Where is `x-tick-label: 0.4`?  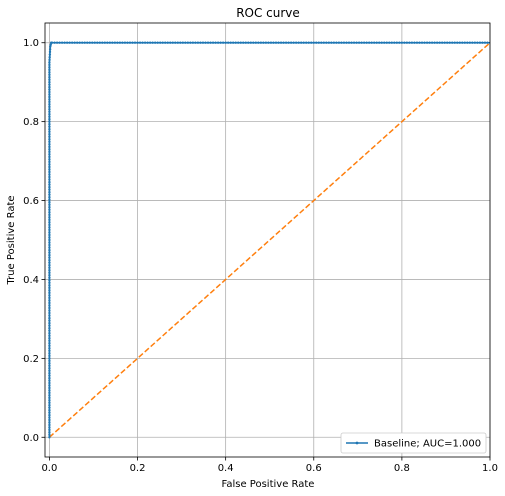
x-tick-label: 0.4 is located at coordinates (226, 468).